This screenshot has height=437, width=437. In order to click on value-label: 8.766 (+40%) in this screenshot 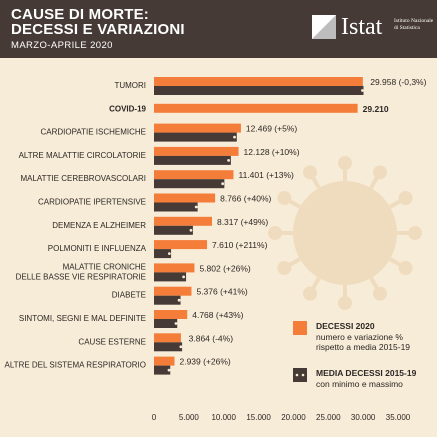, I will do `click(245, 199)`.